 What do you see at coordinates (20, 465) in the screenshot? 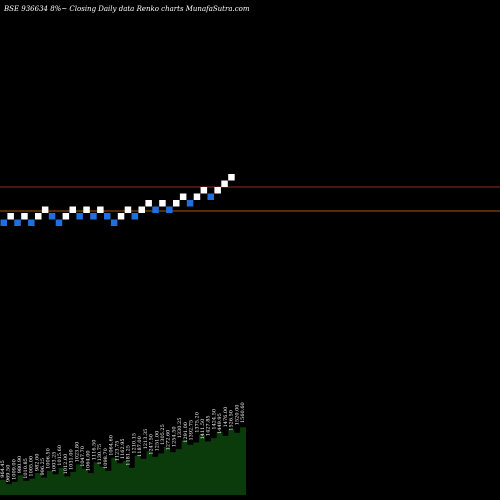
I see `volume-price-label: 980.90` at bounding box center [20, 465].